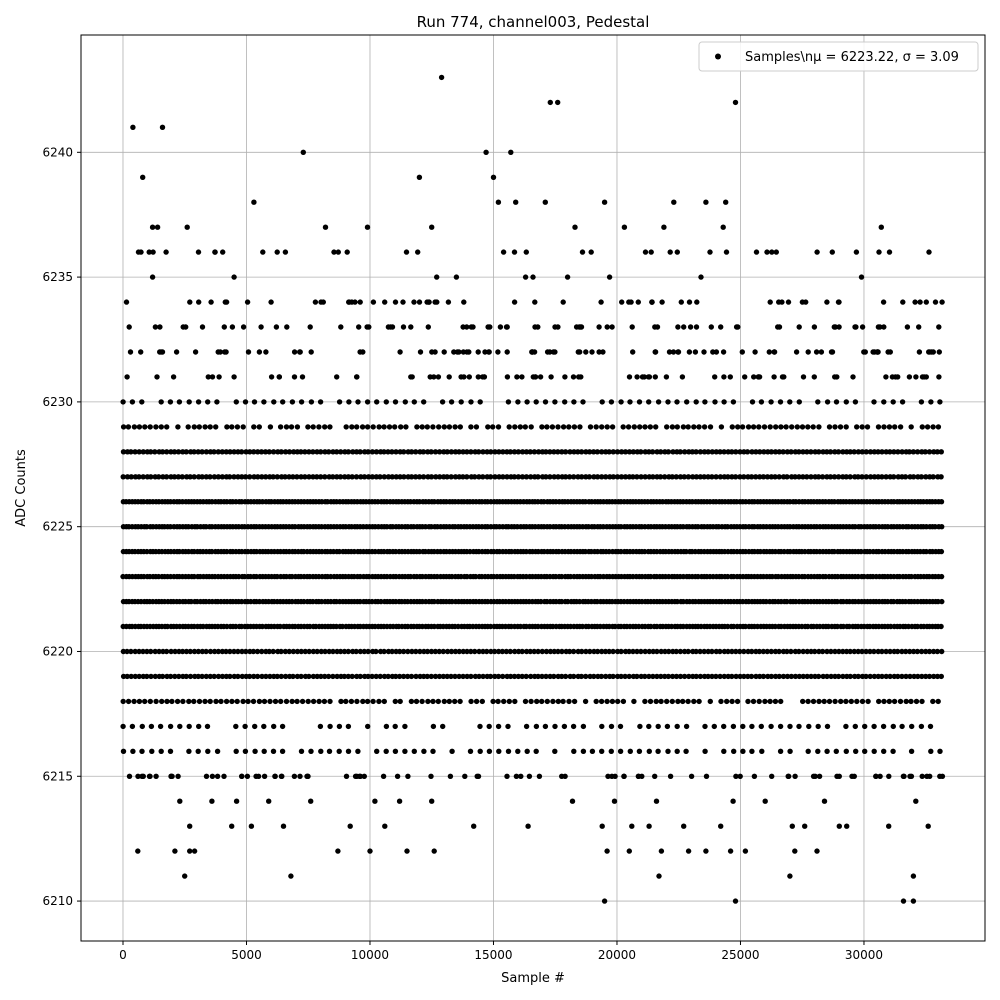 This screenshot has width=1000, height=1000. What do you see at coordinates (246, 955) in the screenshot?
I see `x-tick-label: 5000` at bounding box center [246, 955].